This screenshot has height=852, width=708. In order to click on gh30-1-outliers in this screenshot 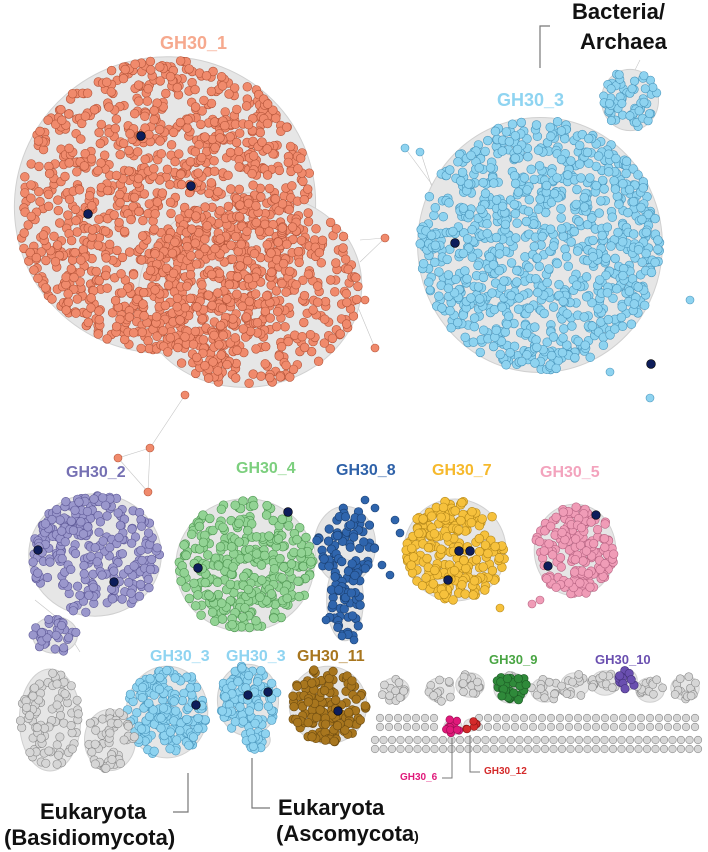, I will do `click(251, 365)`.